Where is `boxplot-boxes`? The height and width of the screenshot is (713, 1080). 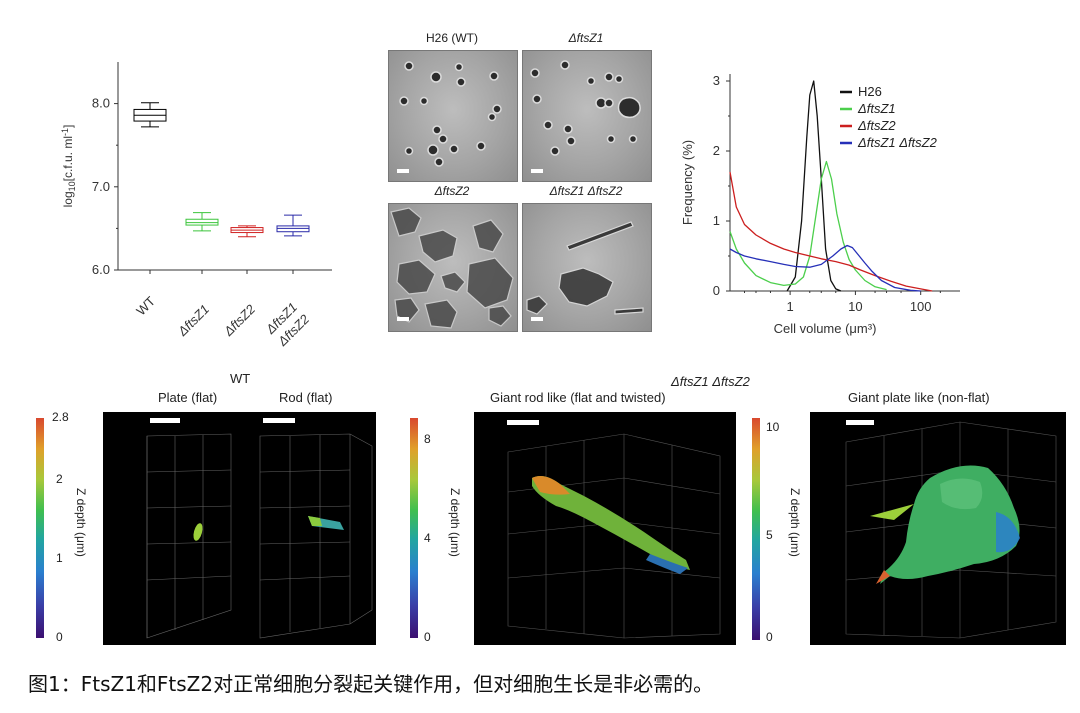
boxplot-boxes is located at coordinates (221, 170).